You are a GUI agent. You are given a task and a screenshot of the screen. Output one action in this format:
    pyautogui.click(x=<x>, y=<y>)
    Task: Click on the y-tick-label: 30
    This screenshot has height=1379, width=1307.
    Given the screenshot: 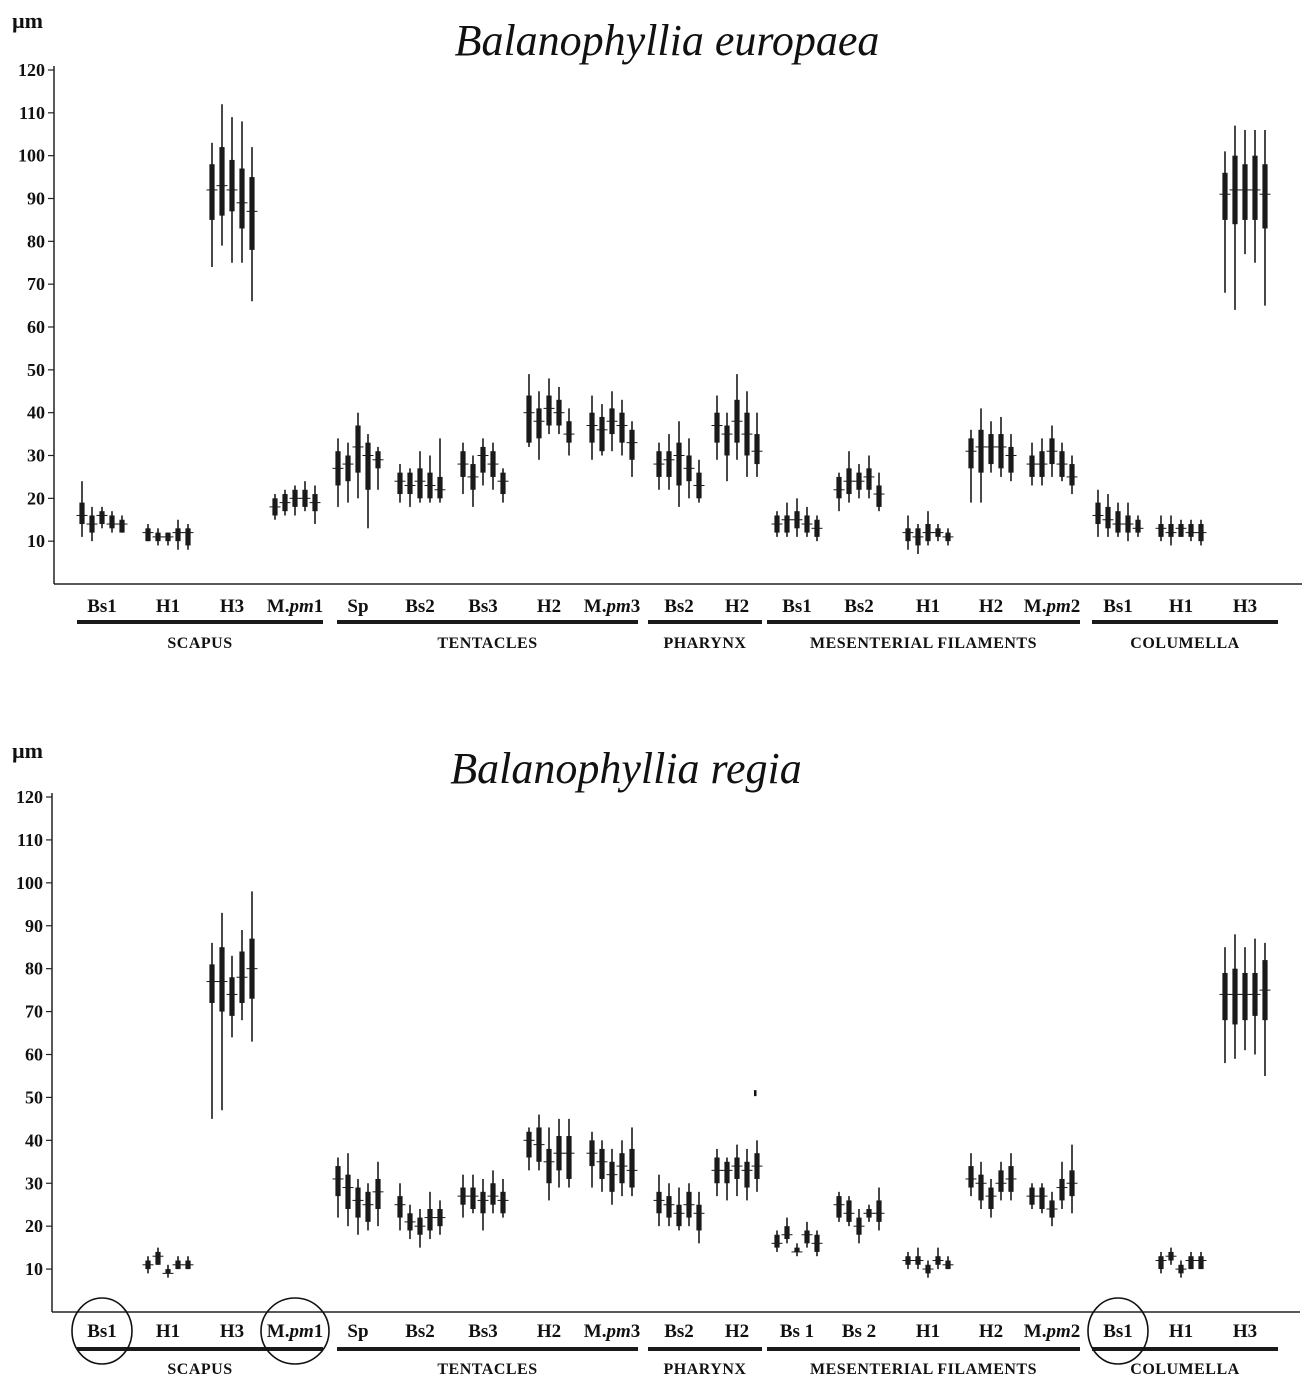 What is the action you would take?
    pyautogui.click(x=36, y=456)
    